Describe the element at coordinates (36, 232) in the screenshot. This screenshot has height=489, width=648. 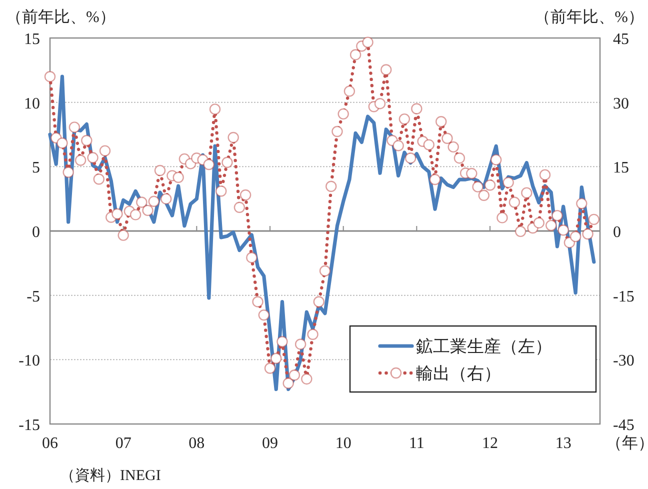
I see `y-tick-label: 0` at that location.